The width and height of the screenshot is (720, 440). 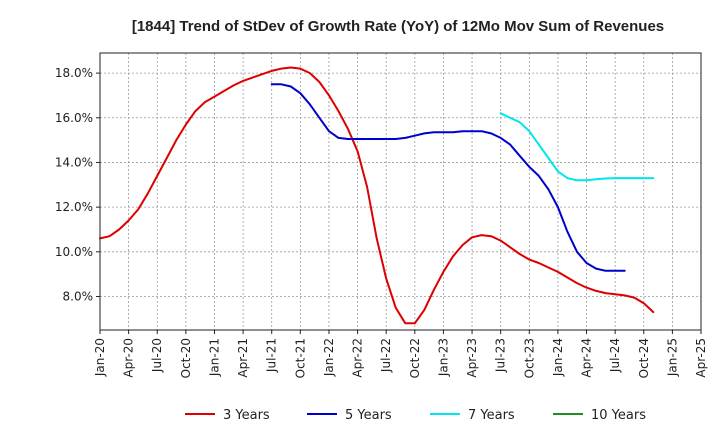 What do you see at coordinates (558, 357) in the screenshot?
I see `x-tick-label: Jan-24` at bounding box center [558, 357].